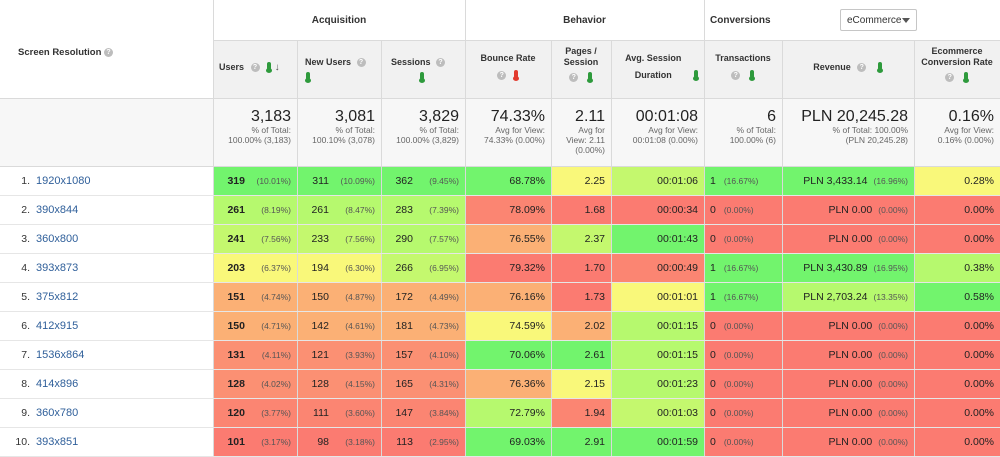 Image resolution: width=1000 pixels, height=457 pixels. I want to click on cell-percent: (10.09%), so click(358, 180).